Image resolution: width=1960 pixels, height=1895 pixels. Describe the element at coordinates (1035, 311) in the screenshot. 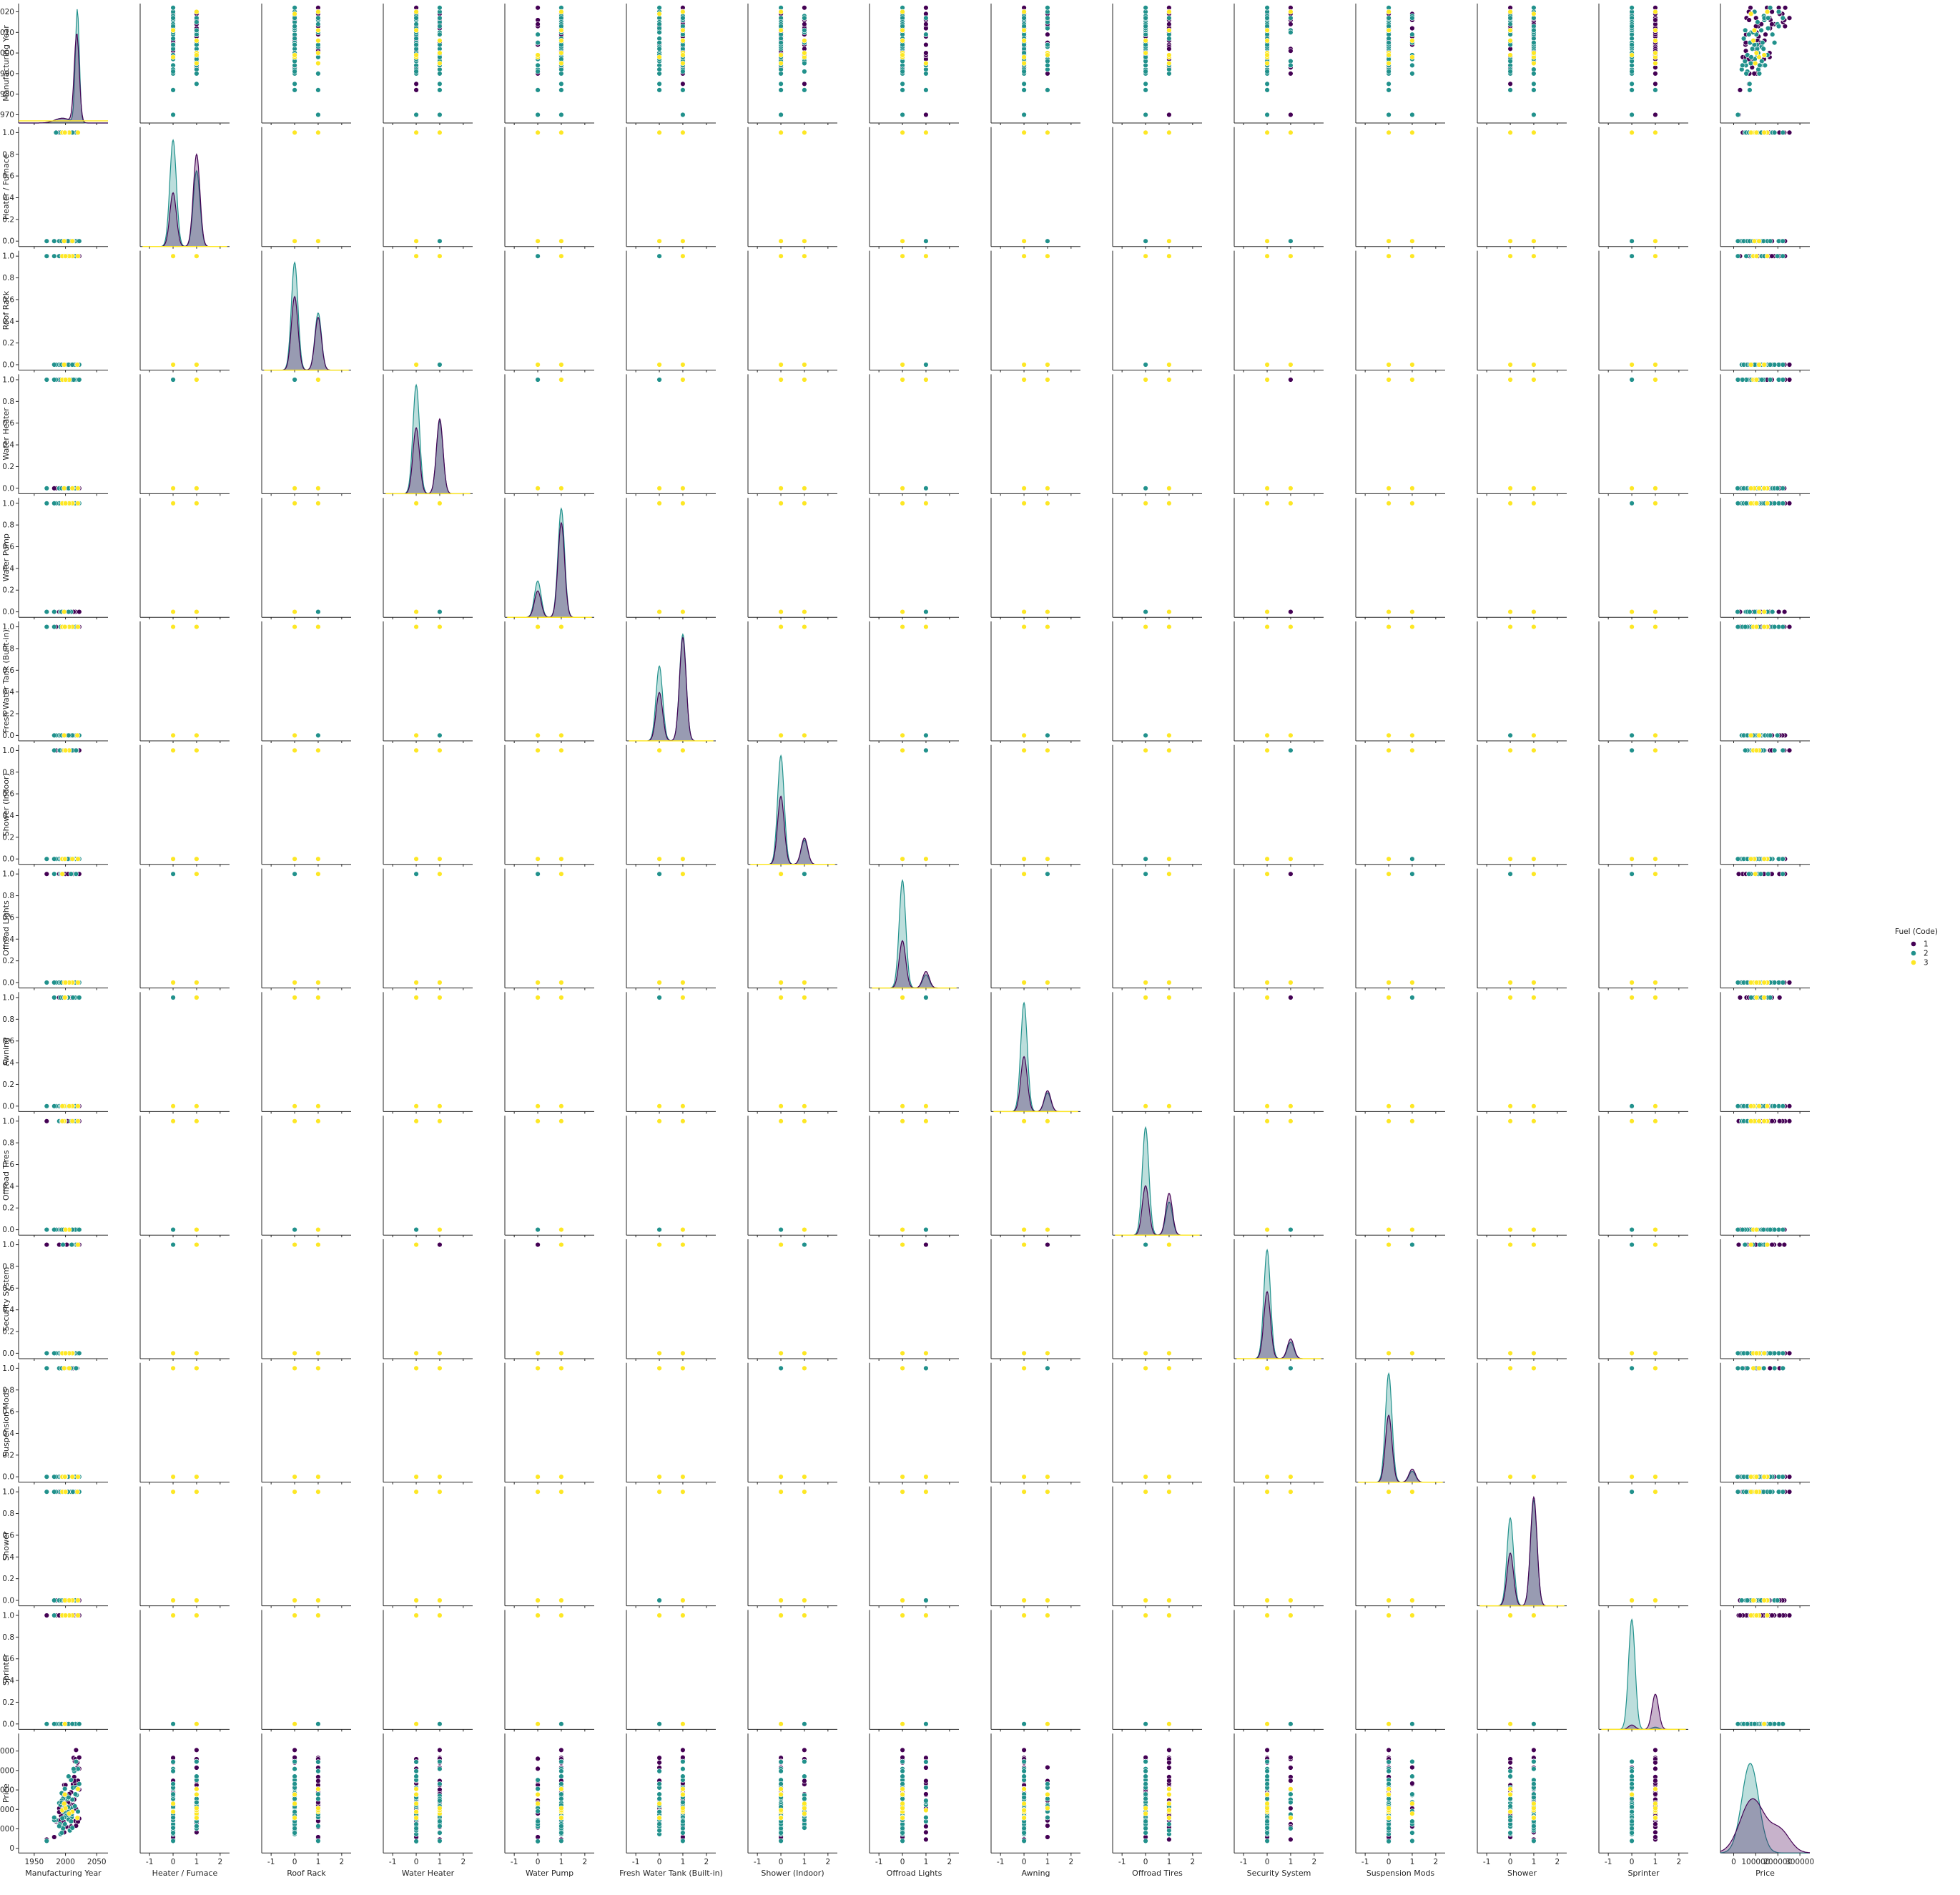

I see `panel-roof-rack-vs-awning` at that location.